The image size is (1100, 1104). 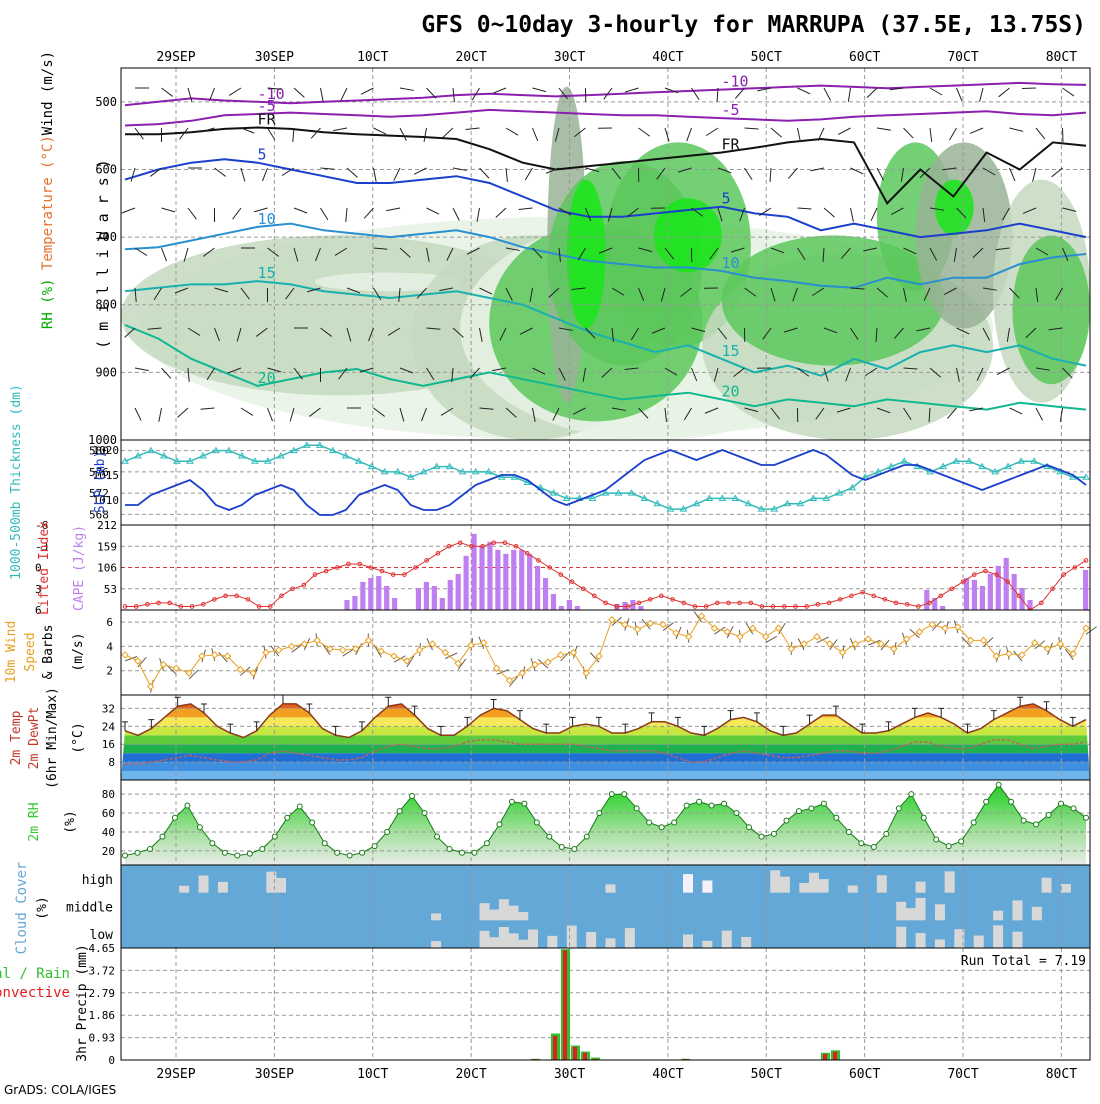 What do you see at coordinates (175, 1074) in the screenshot?
I see `bottom-date-label: 29SEP` at bounding box center [175, 1074].